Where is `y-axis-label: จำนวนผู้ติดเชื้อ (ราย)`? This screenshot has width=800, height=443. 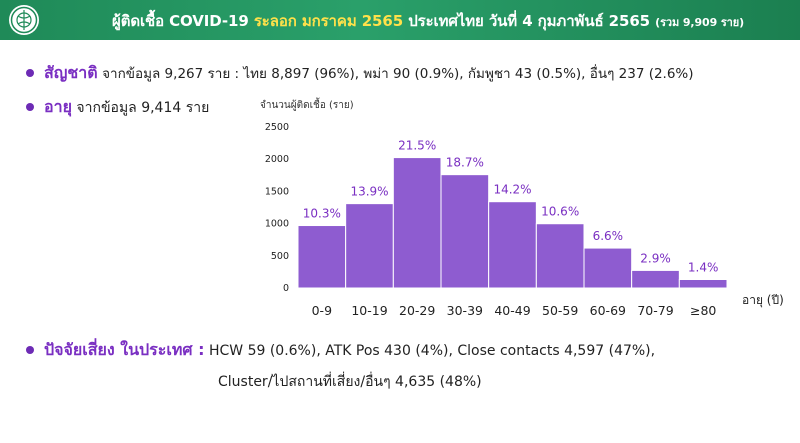 y-axis-label: จำนวนผู้ติดเชื้อ (ราย) is located at coordinates (307, 104).